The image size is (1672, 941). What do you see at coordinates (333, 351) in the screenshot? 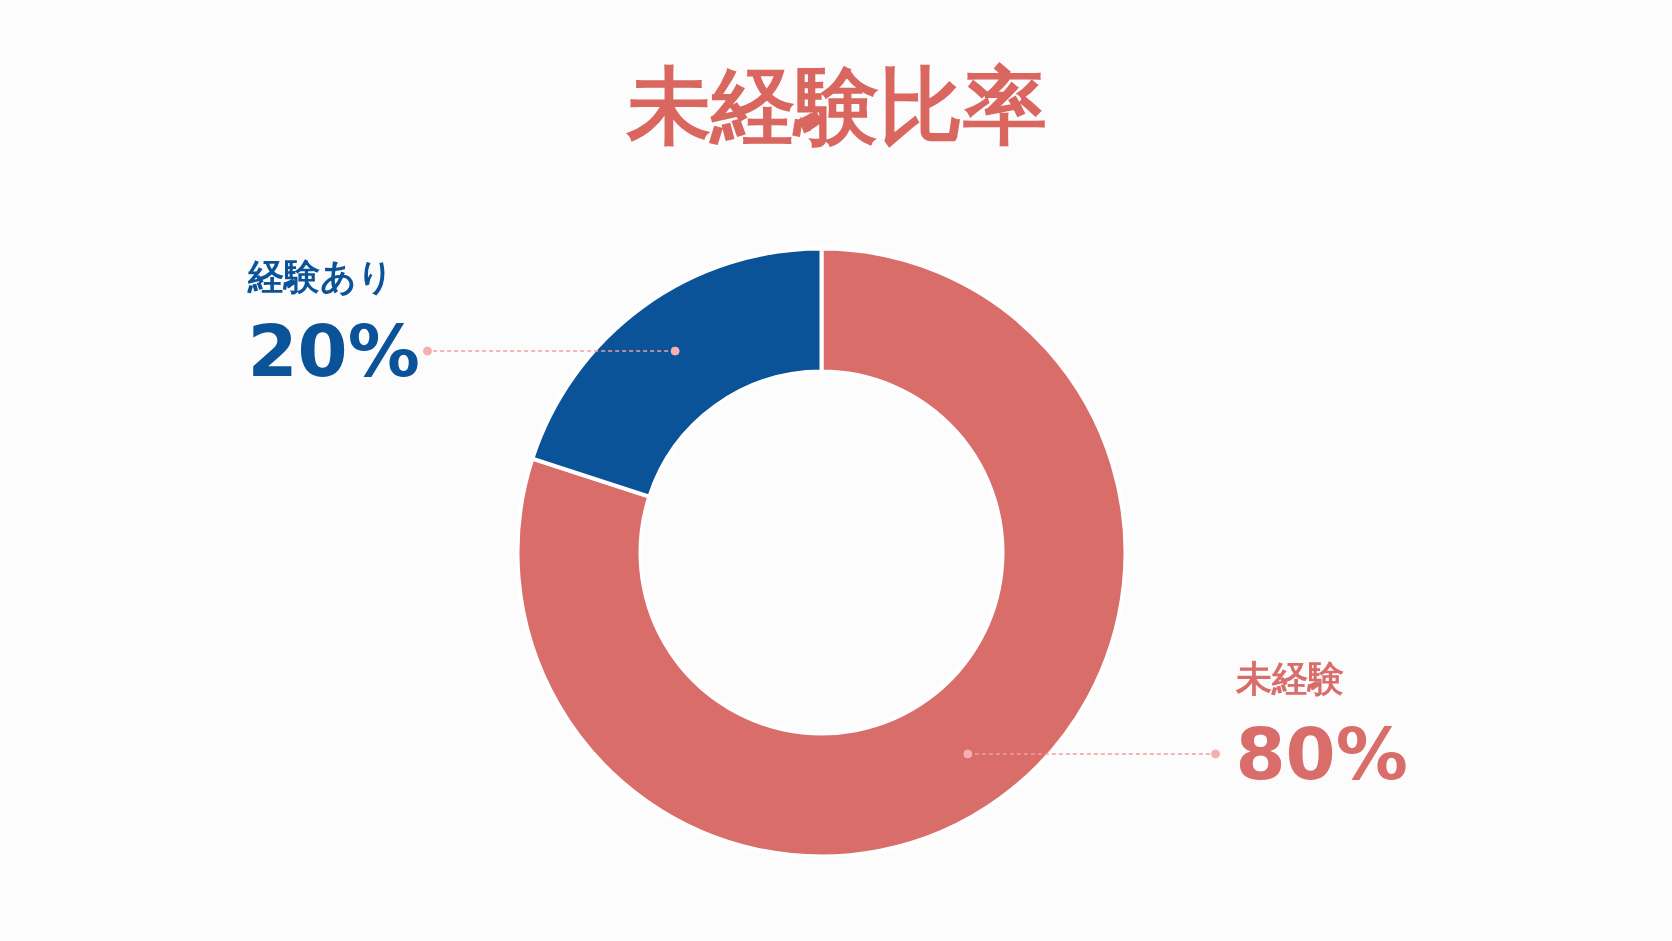
I see `data-label: 20%` at bounding box center [333, 351].